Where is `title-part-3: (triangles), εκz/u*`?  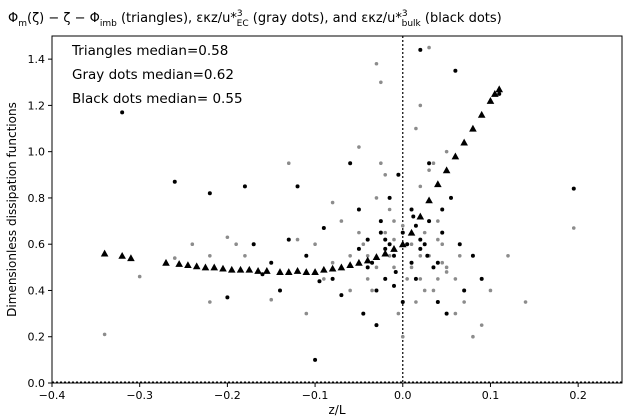 title-part-3: (triangles), εκz/u* is located at coordinates (177, 18).